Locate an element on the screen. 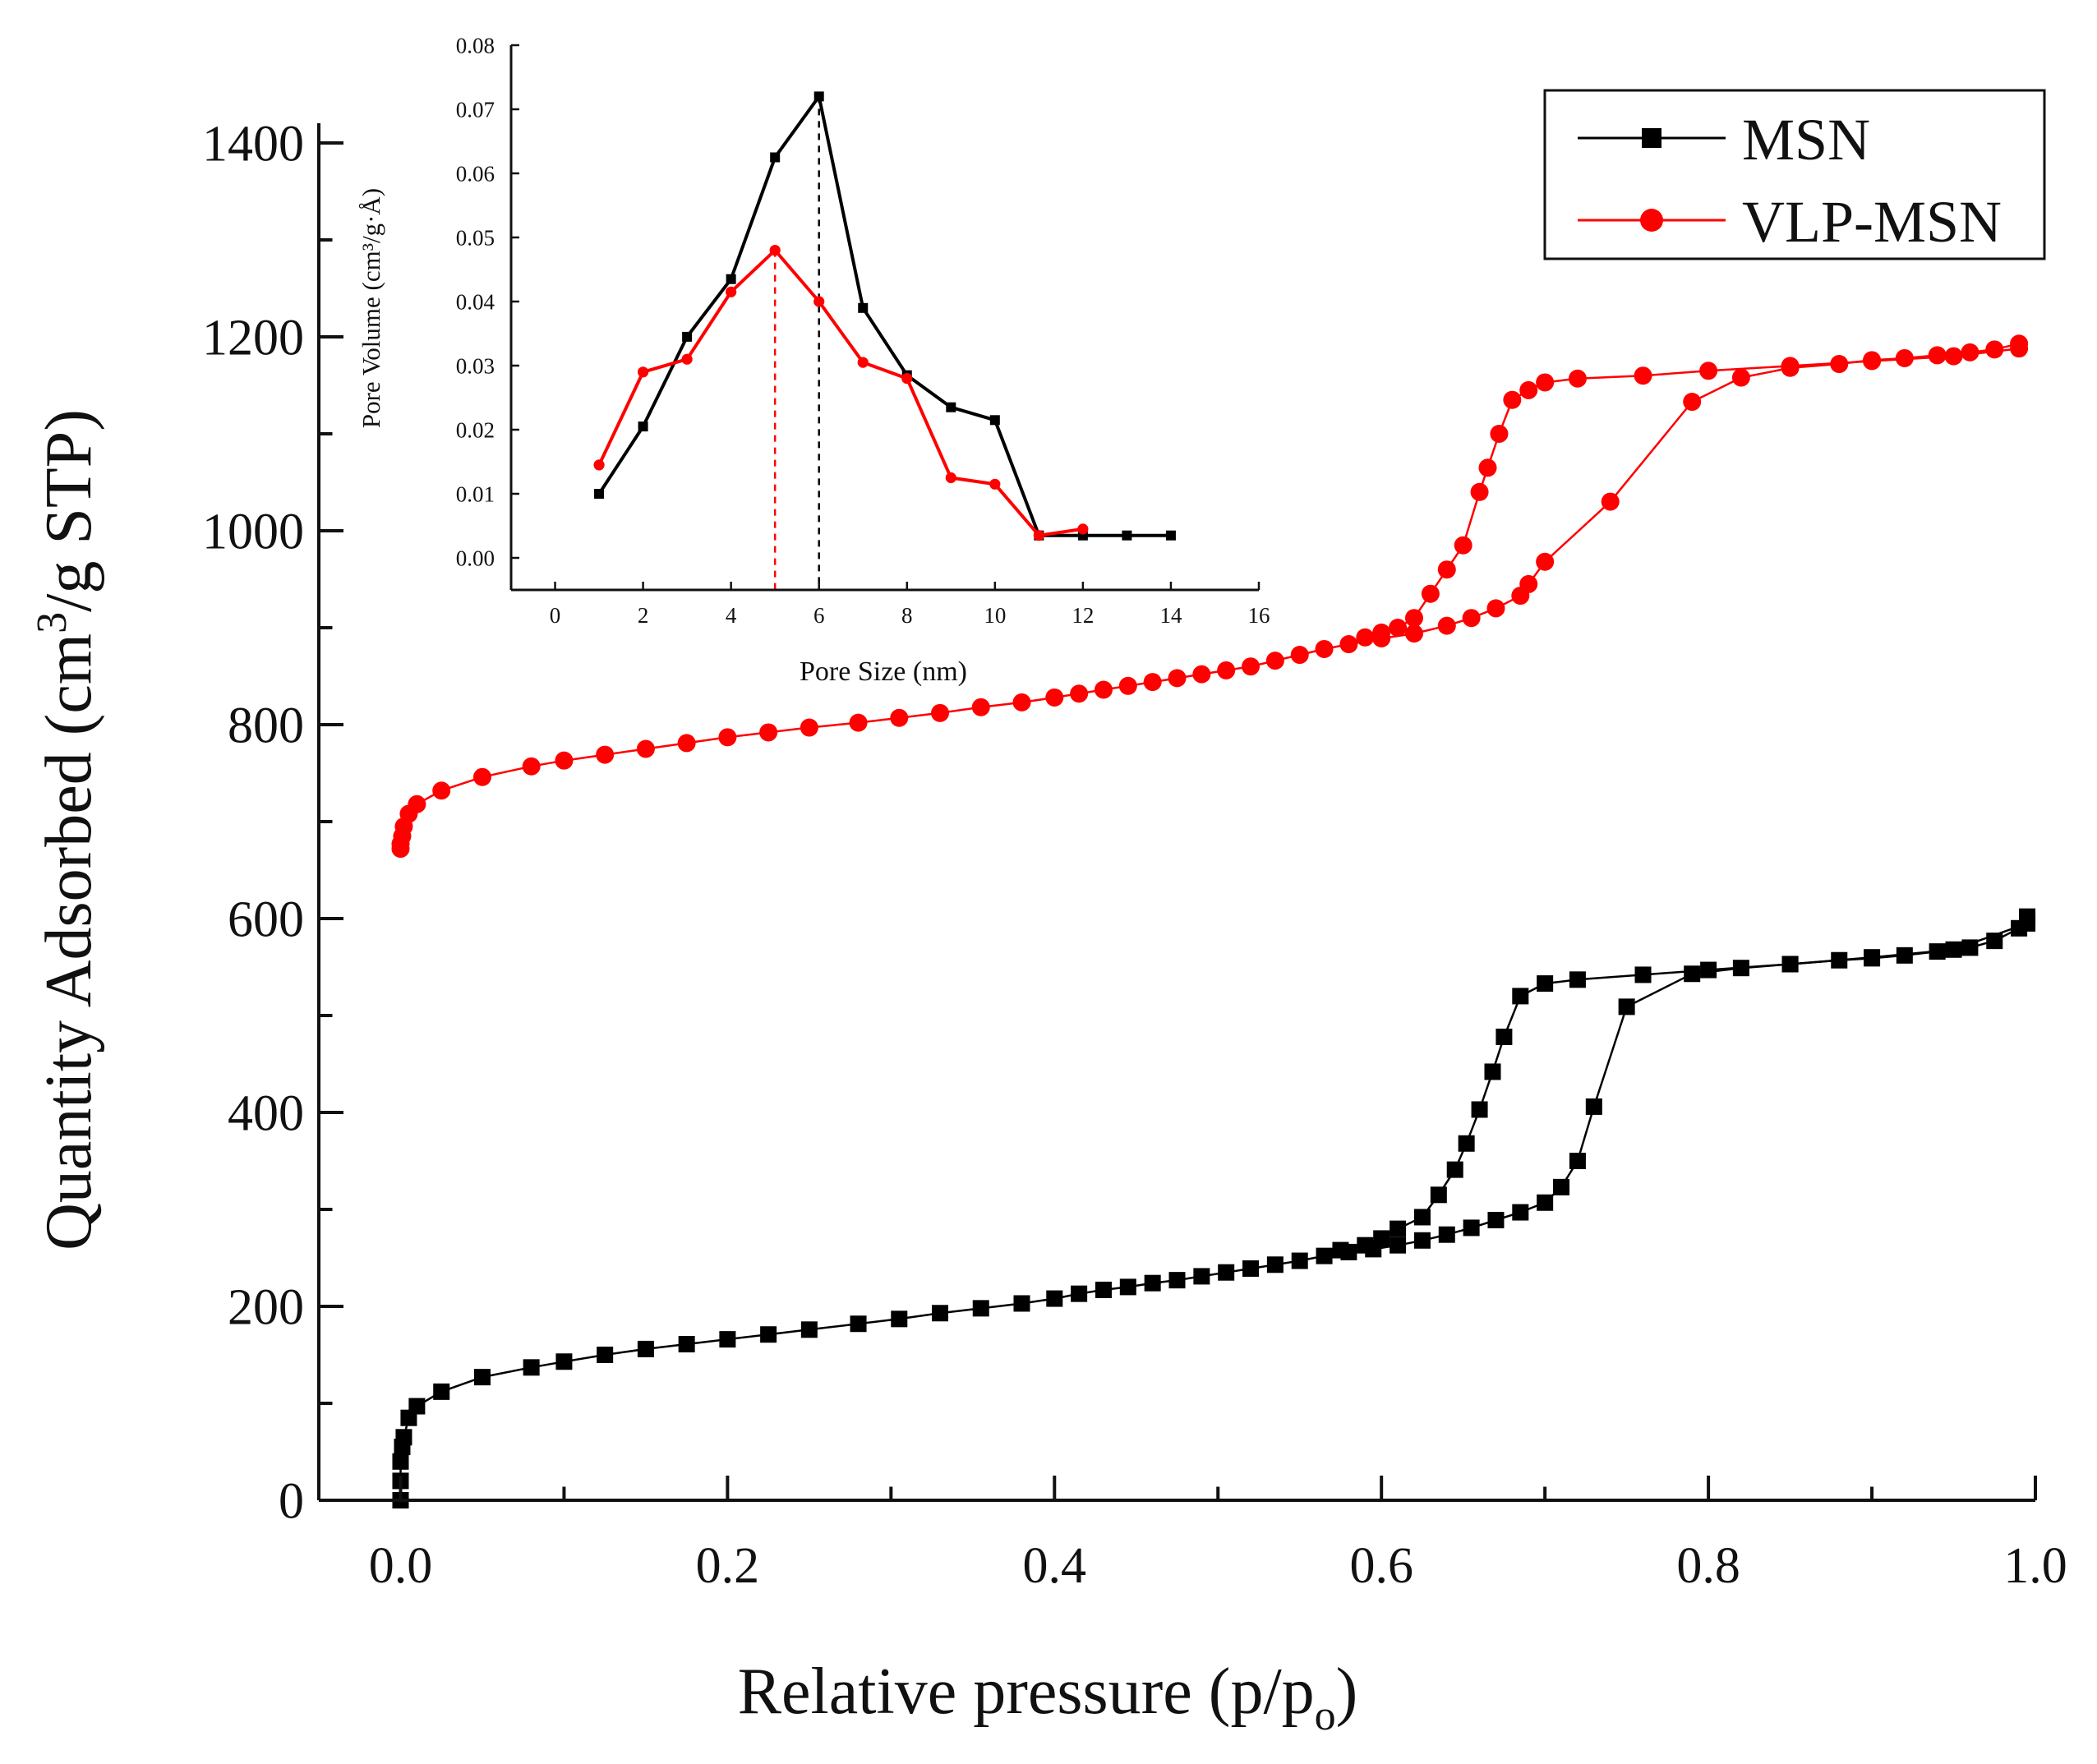 This screenshot has height=1764, width=2097. main-y-tick-label: 1200 is located at coordinates (253, 338).